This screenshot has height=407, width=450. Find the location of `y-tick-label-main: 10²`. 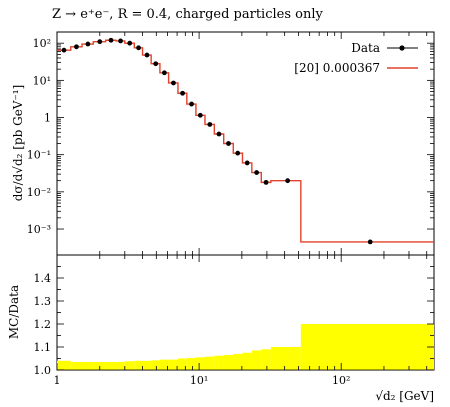

y-tick-label-main: 10² is located at coordinates (42, 43).